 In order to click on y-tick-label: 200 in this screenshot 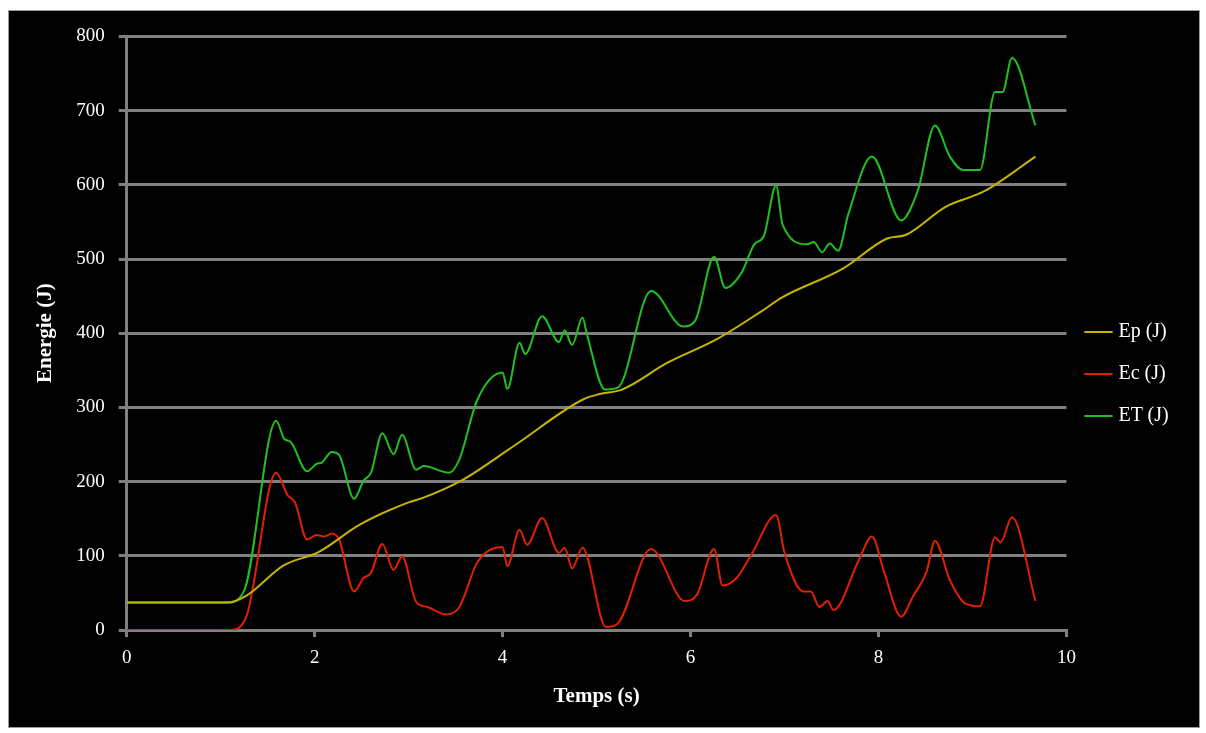, I will do `click(90, 480)`.